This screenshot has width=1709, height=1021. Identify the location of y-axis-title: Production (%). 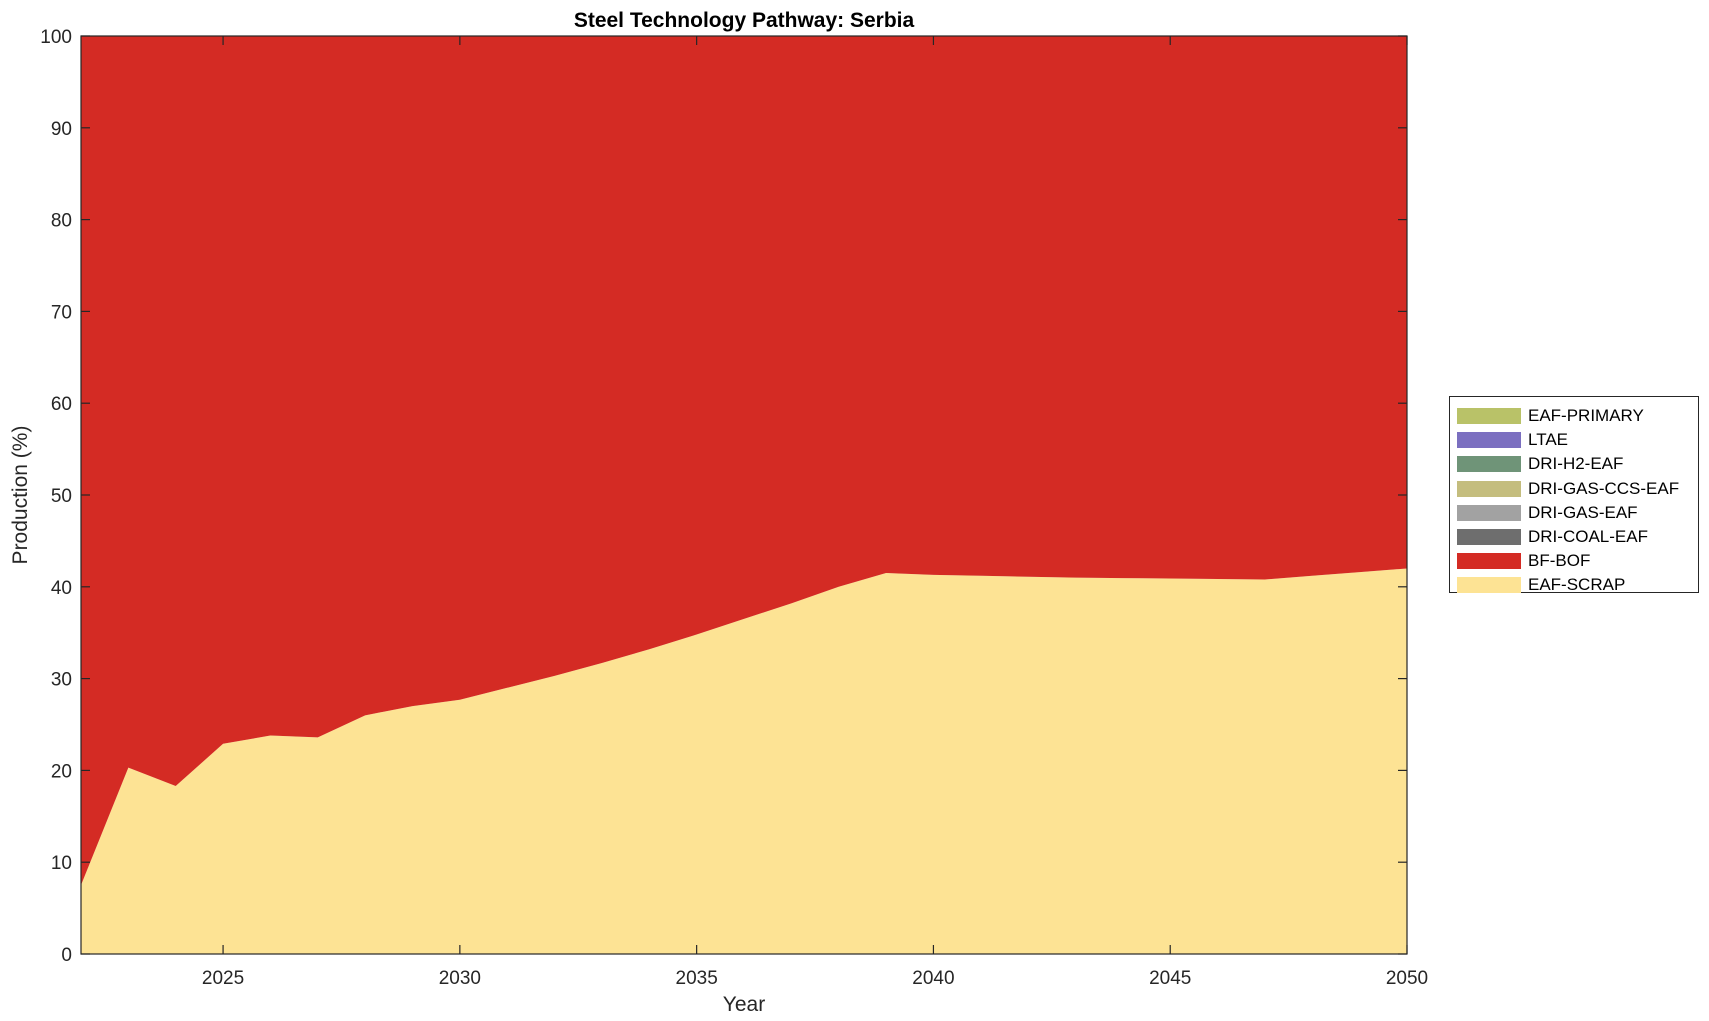
(20, 495).